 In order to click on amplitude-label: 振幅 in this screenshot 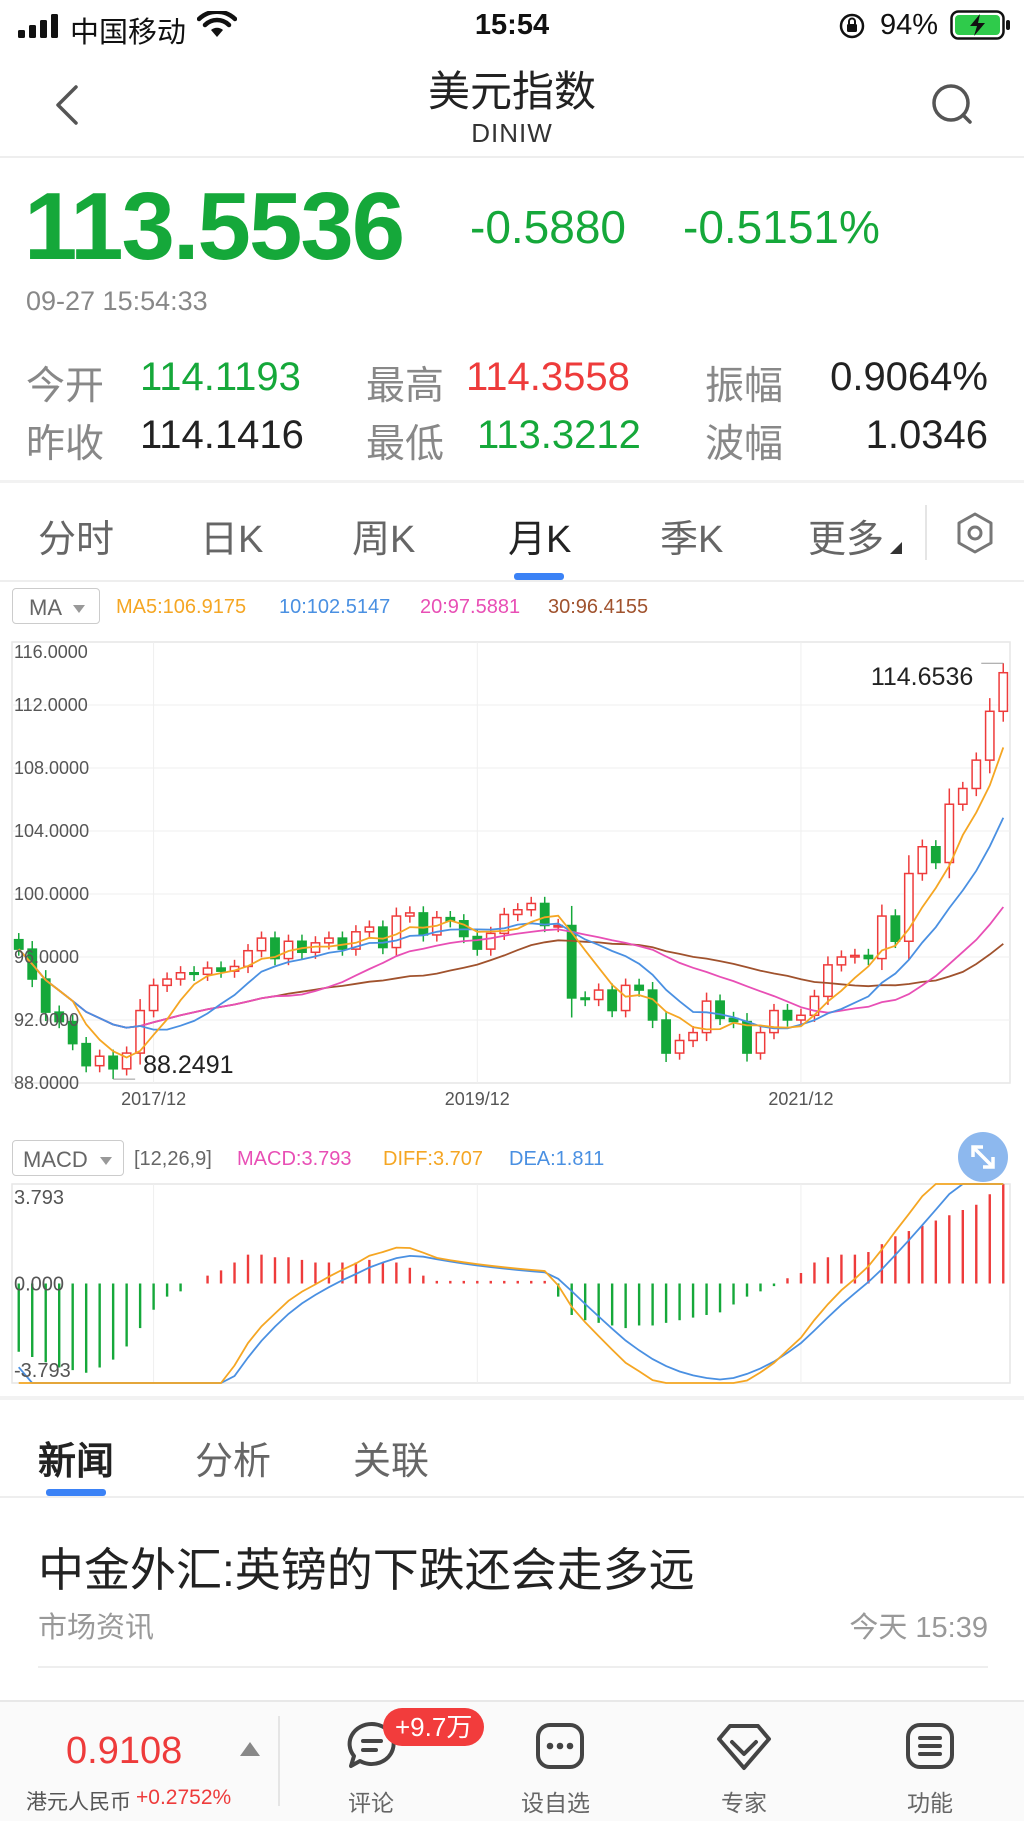, I will do `click(744, 386)`.